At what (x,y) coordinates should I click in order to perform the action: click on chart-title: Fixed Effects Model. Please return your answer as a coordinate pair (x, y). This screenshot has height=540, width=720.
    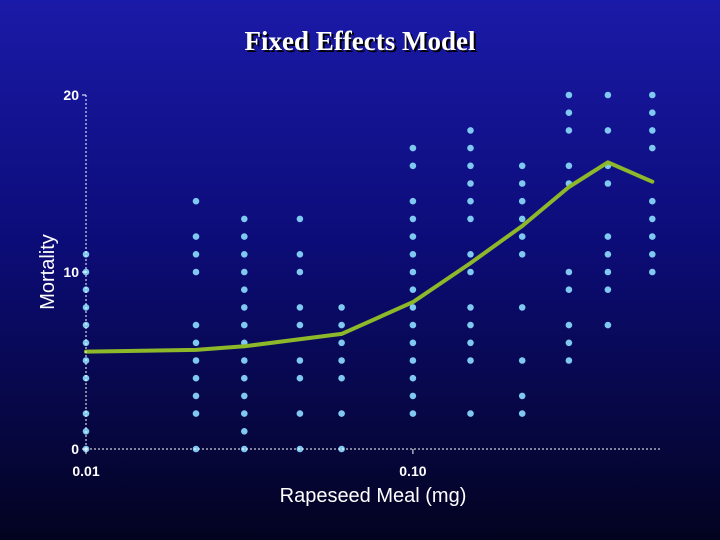
    Looking at the image, I should click on (360, 41).